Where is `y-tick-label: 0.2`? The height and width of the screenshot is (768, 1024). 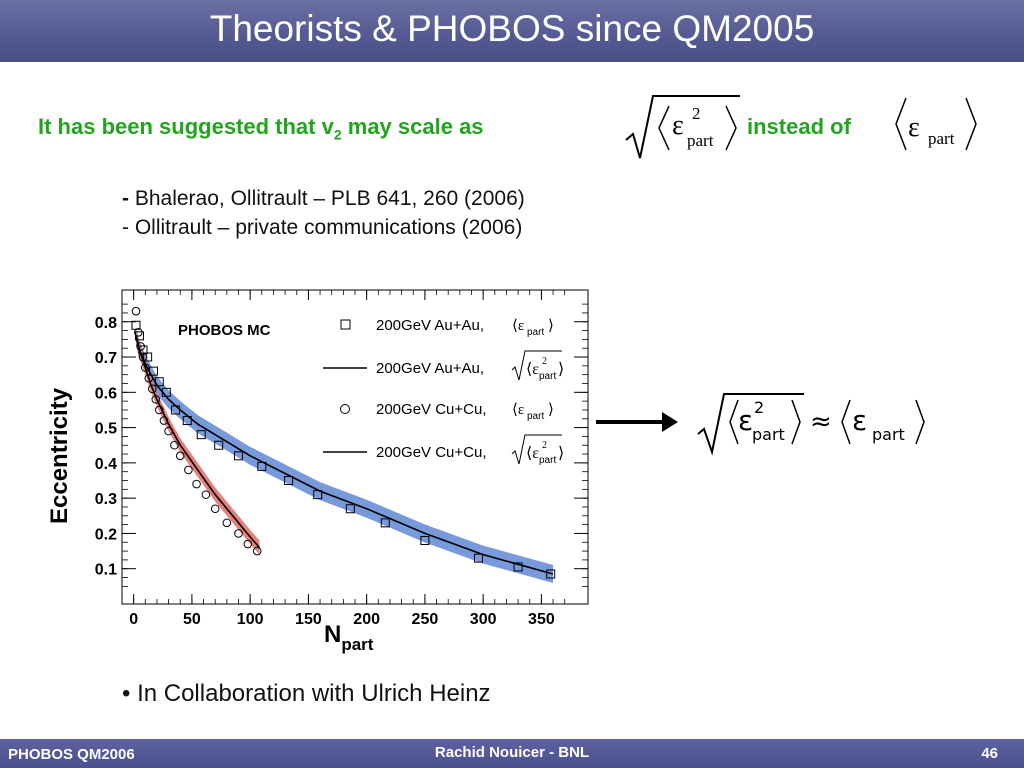
y-tick-label: 0.2 is located at coordinates (106, 534).